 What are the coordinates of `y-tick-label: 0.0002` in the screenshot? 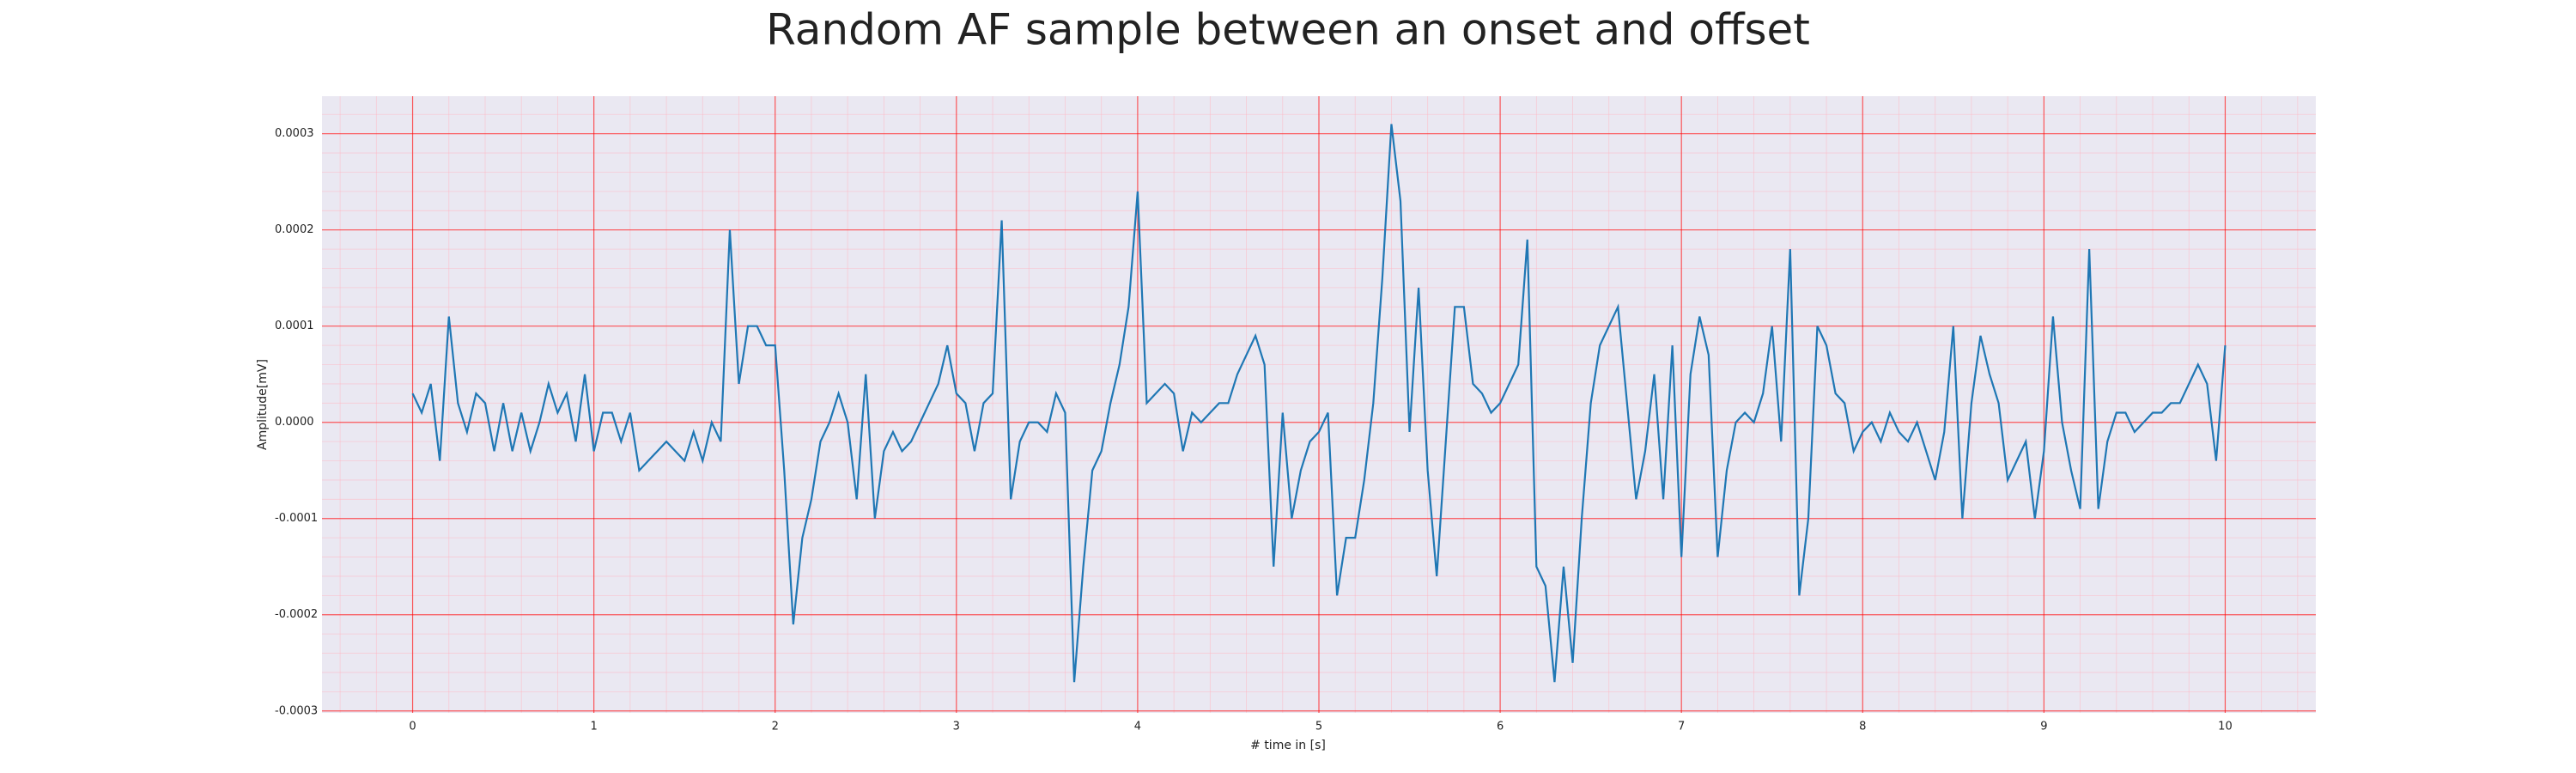 It's located at (294, 229).